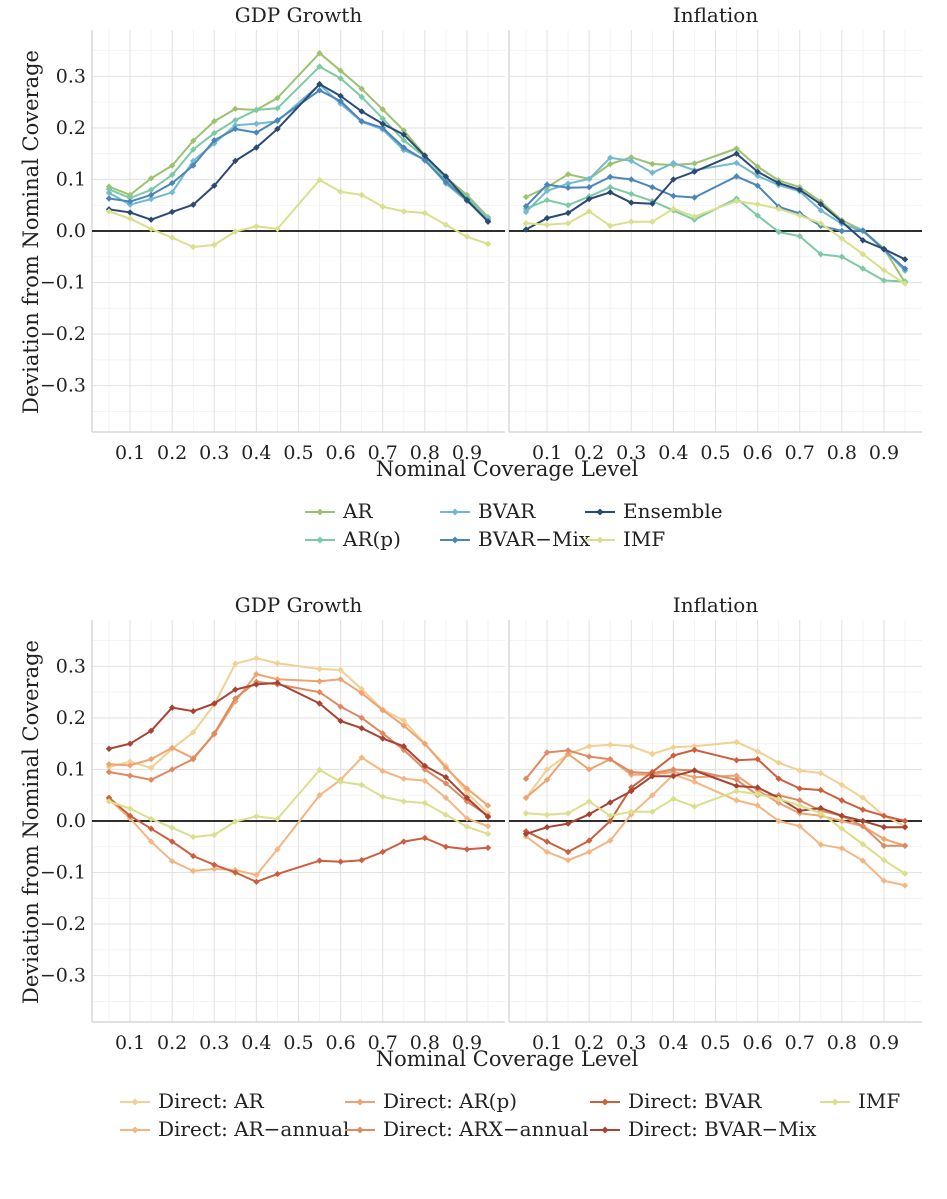 The image size is (947, 1199). What do you see at coordinates (31, 822) in the screenshot?
I see `y-axis-title: Deviation from Nominal Coverage` at bounding box center [31, 822].